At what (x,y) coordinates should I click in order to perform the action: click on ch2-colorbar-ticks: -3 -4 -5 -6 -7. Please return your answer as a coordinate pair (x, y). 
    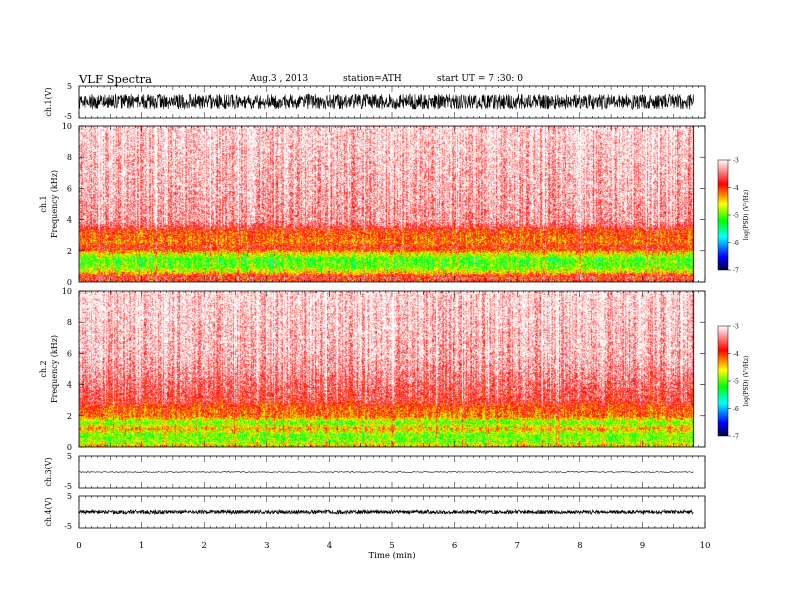
    Looking at the image, I should click on (733, 382).